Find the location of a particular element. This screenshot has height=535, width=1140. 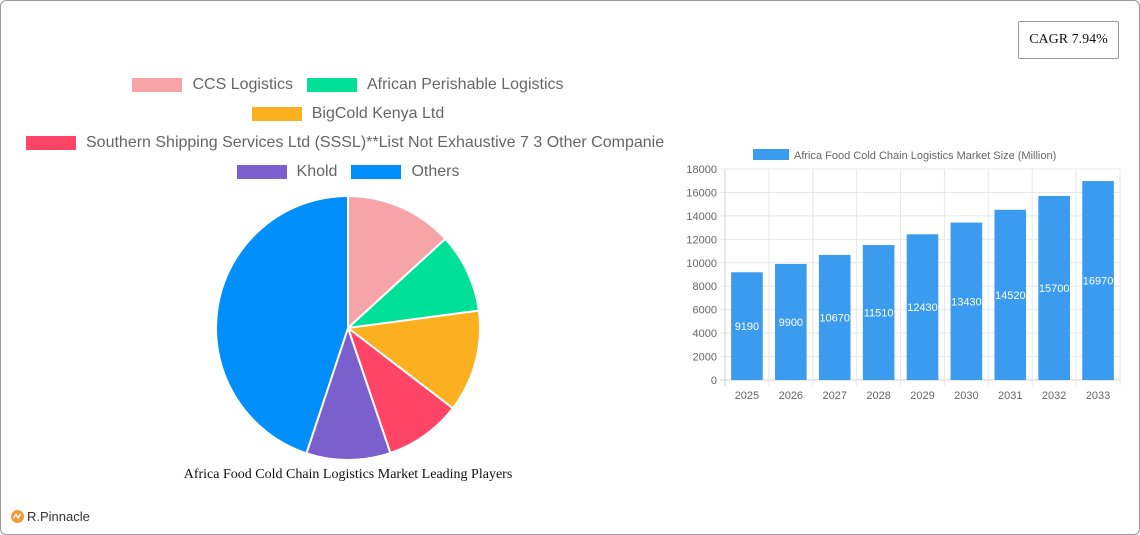

pie-chart-svg is located at coordinates (348, 327).